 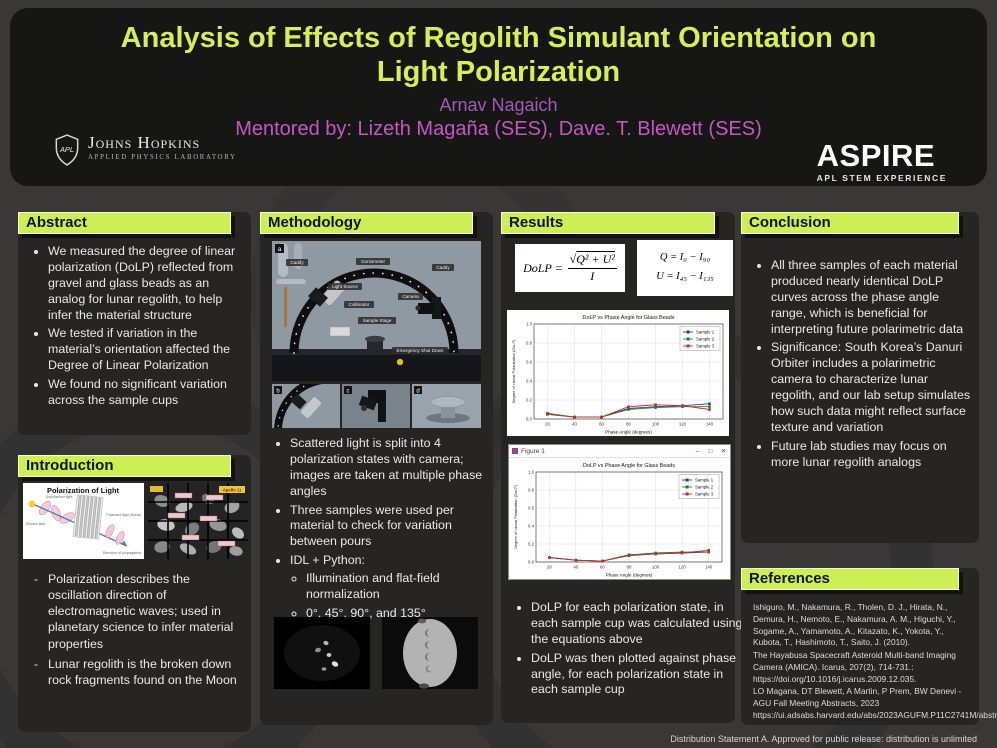 What do you see at coordinates (443, 267) in the screenshot?
I see `caddy-right-label: Caddy` at bounding box center [443, 267].